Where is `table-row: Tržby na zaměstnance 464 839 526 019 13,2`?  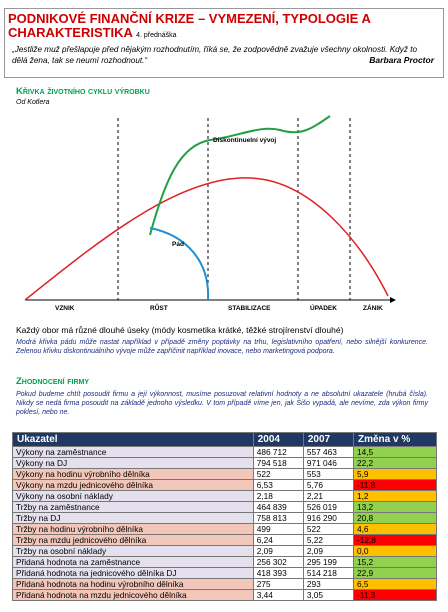
table-row: Tržby na zaměstnance 464 839 526 019 13,2 is located at coordinates (225, 507).